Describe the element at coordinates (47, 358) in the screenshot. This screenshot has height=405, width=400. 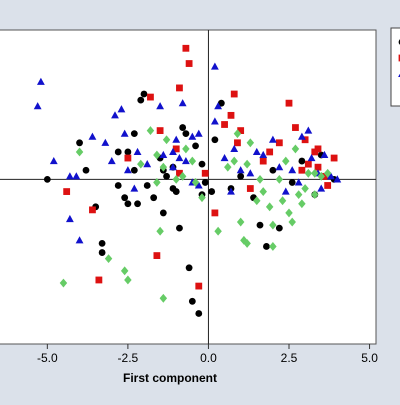
I see `x-tick-label: -5.0` at that location.